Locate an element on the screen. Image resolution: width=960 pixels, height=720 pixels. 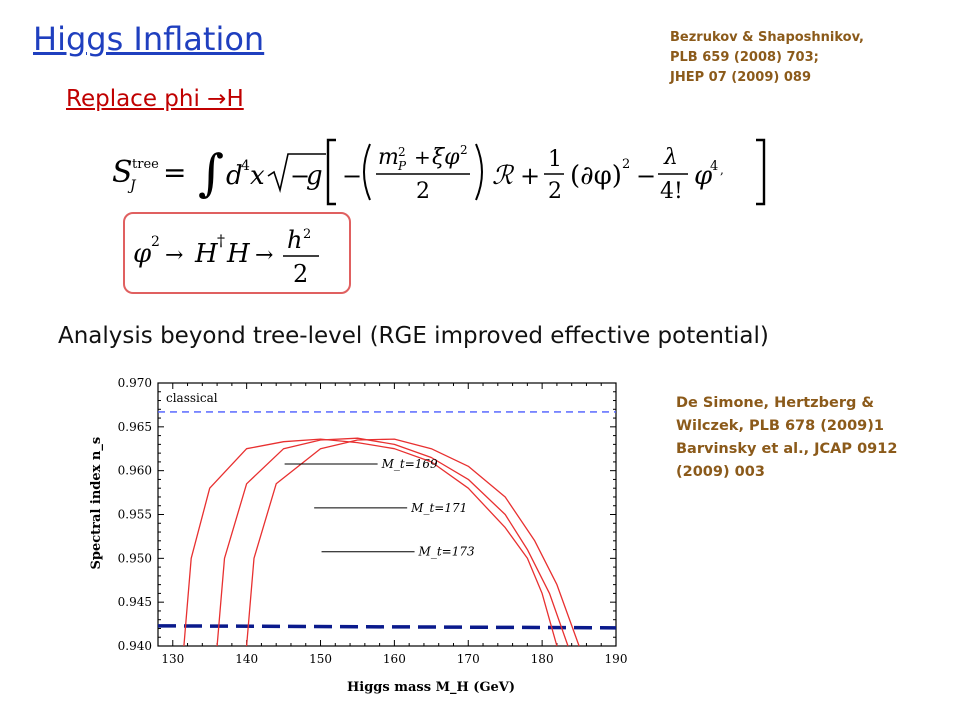
y-tick-label: 0.940 is located at coordinates (135, 646).